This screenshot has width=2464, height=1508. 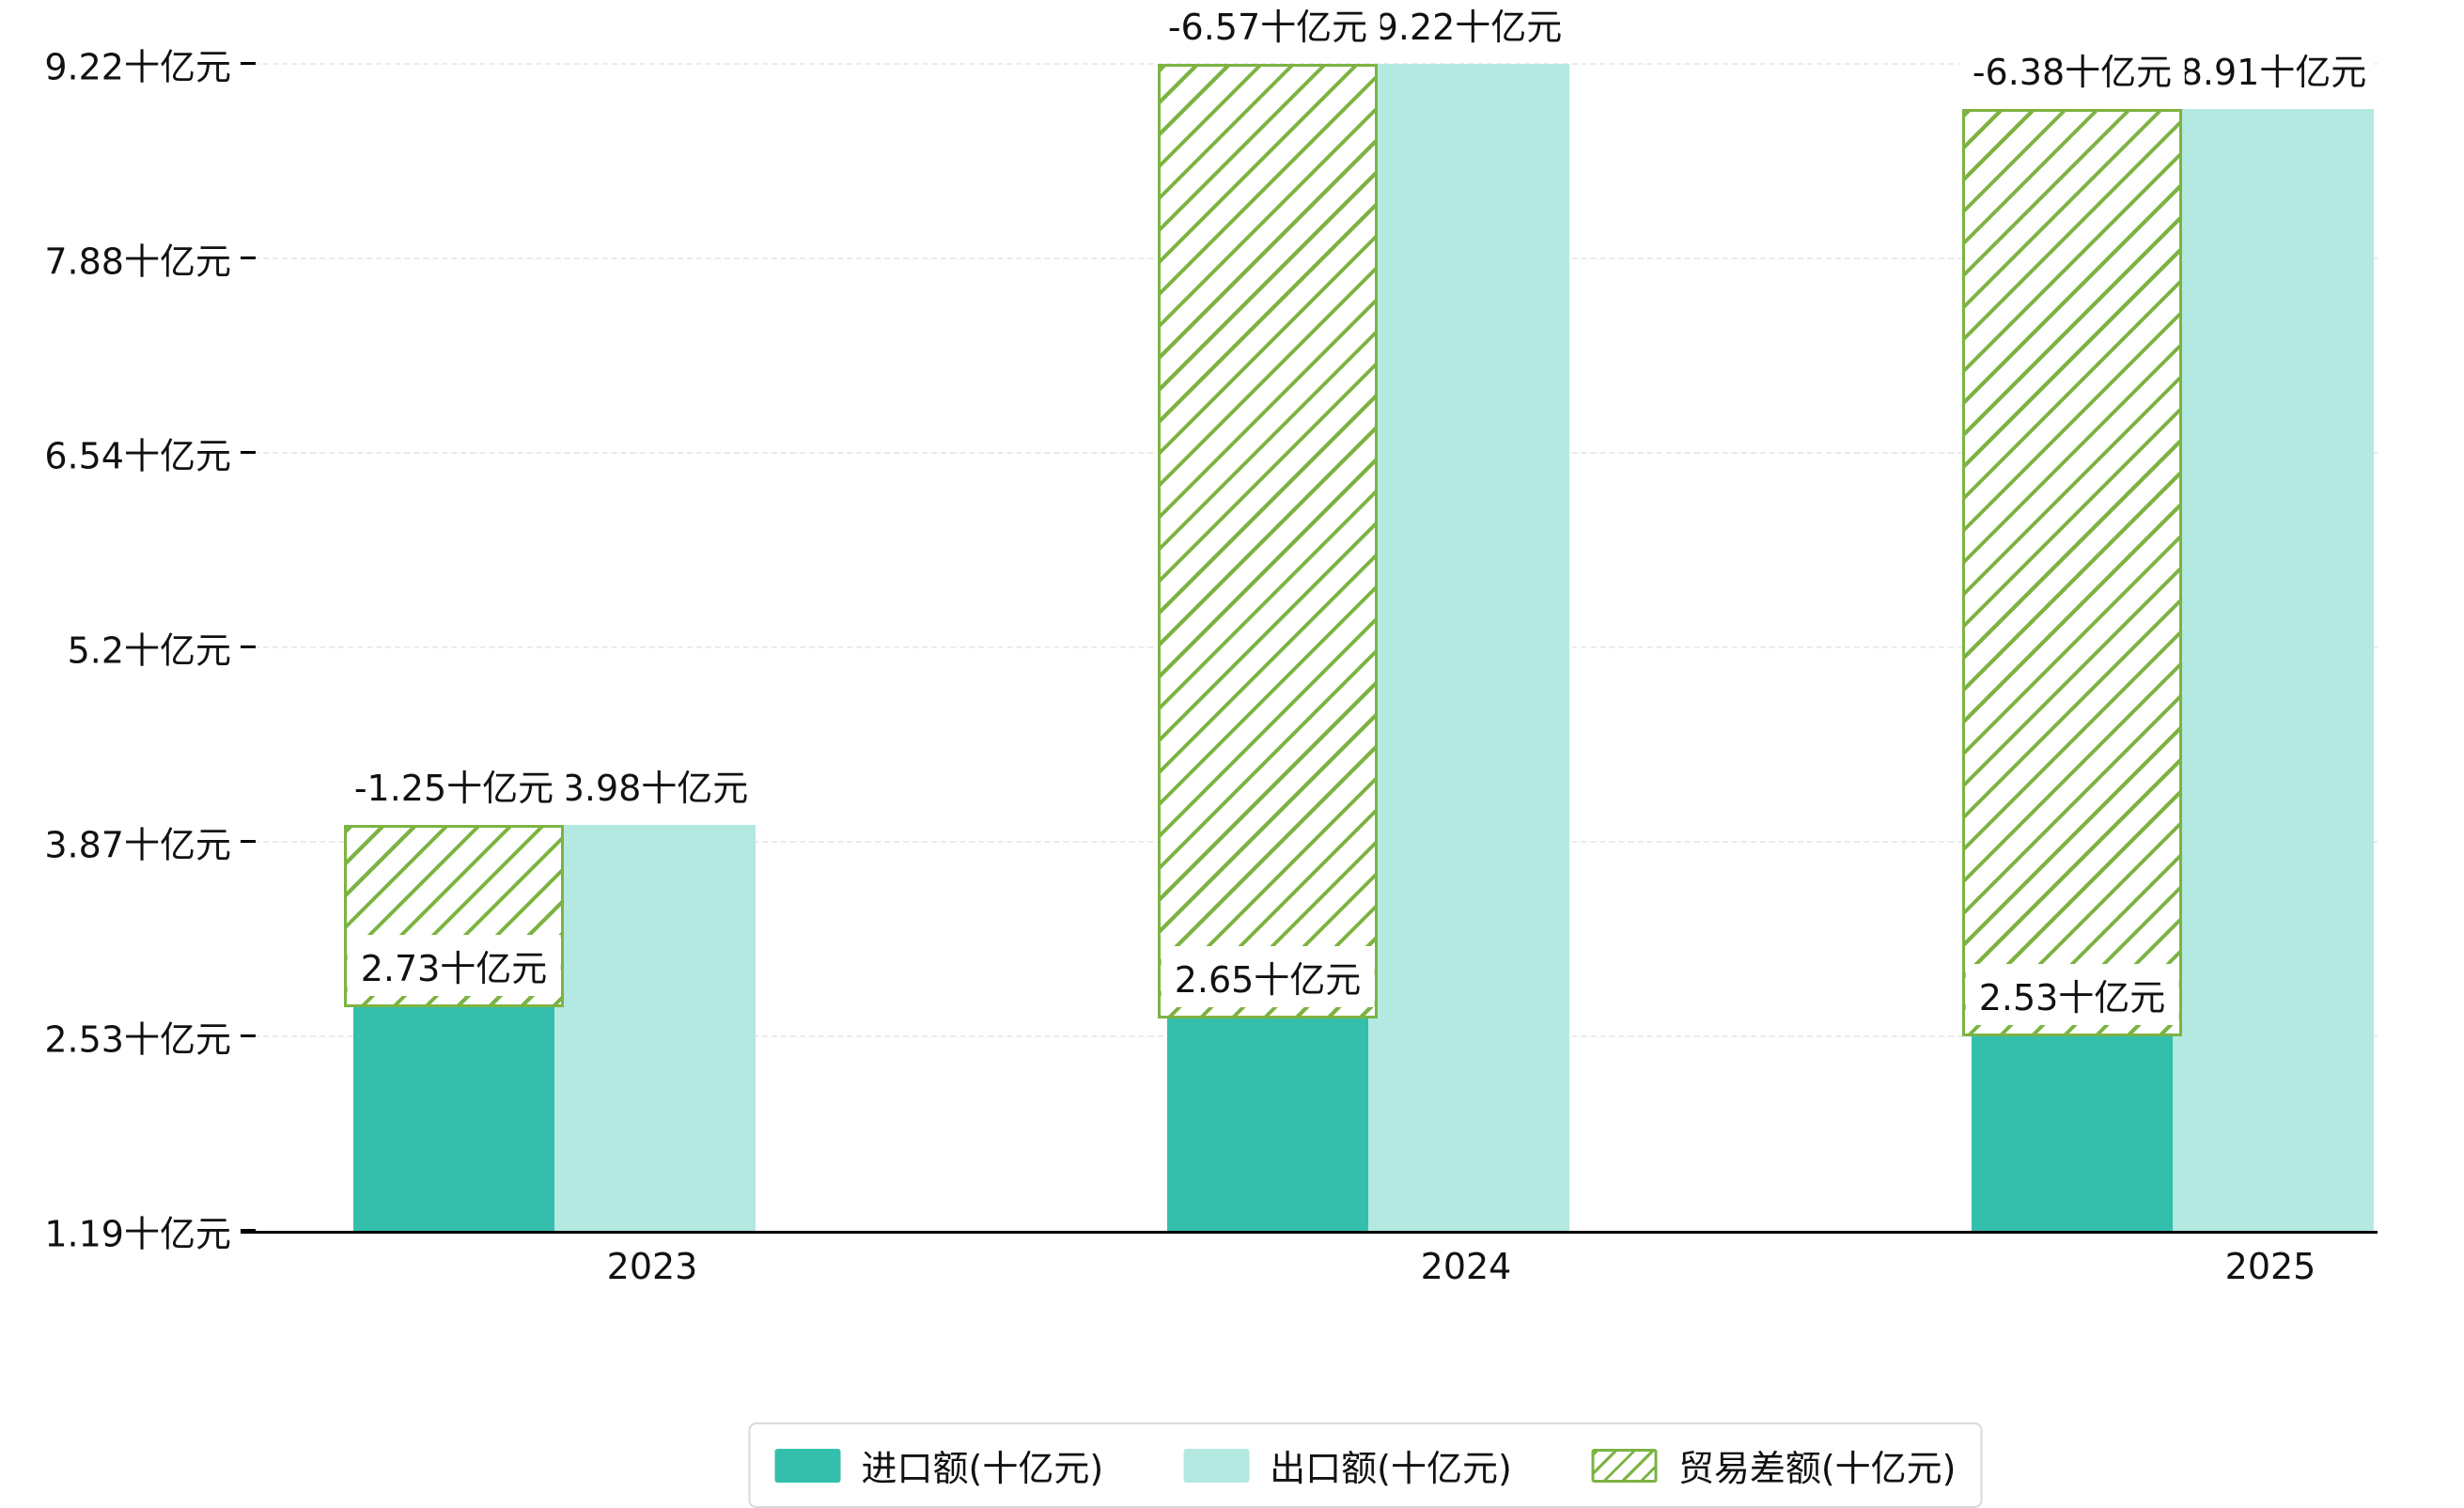 What do you see at coordinates (137, 67) in the screenshot?
I see `y-axis-tick-label: 9.22十亿元` at bounding box center [137, 67].